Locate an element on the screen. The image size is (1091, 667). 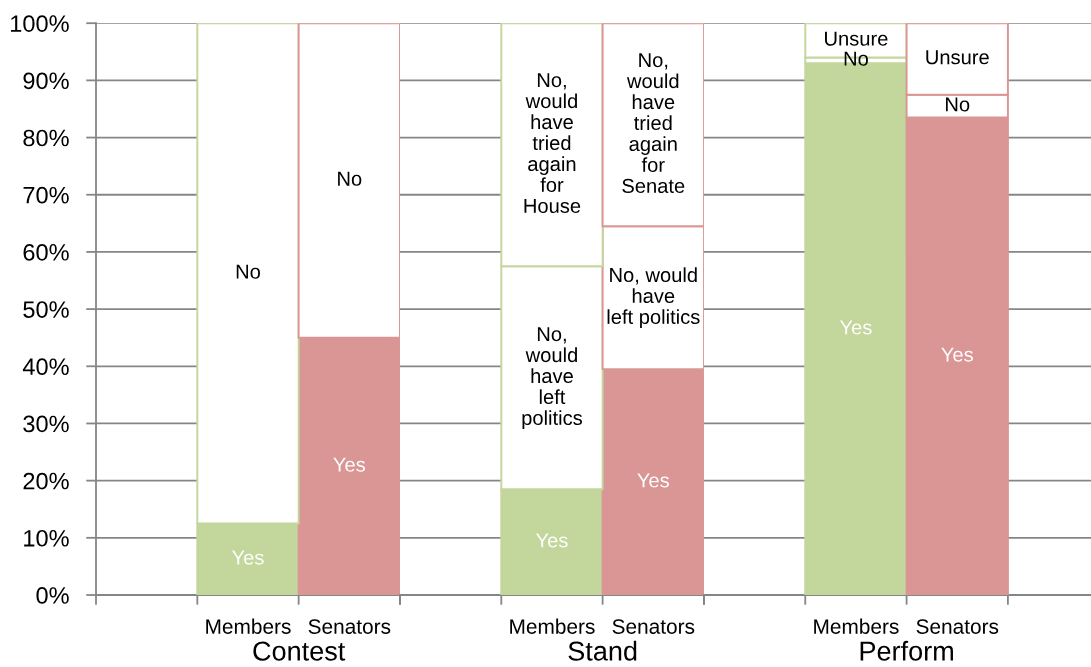
x-axis-title: Contest is located at coordinates (299, 651).